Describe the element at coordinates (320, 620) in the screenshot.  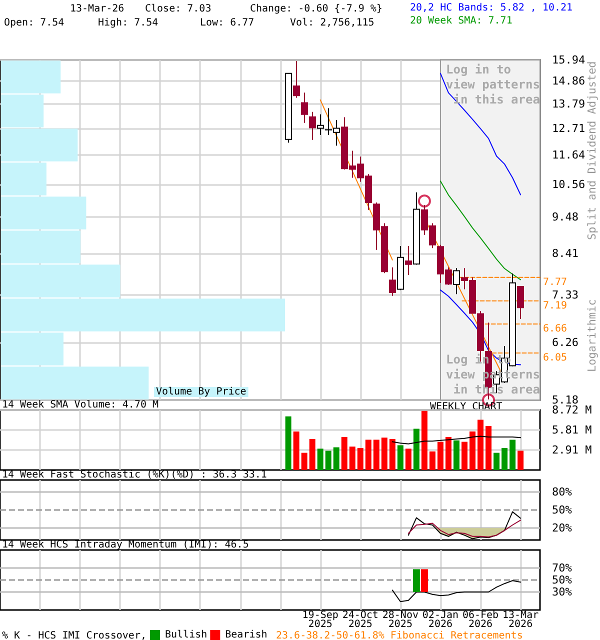
I see `x-tick-label: 19-Sep 2025` at that location.